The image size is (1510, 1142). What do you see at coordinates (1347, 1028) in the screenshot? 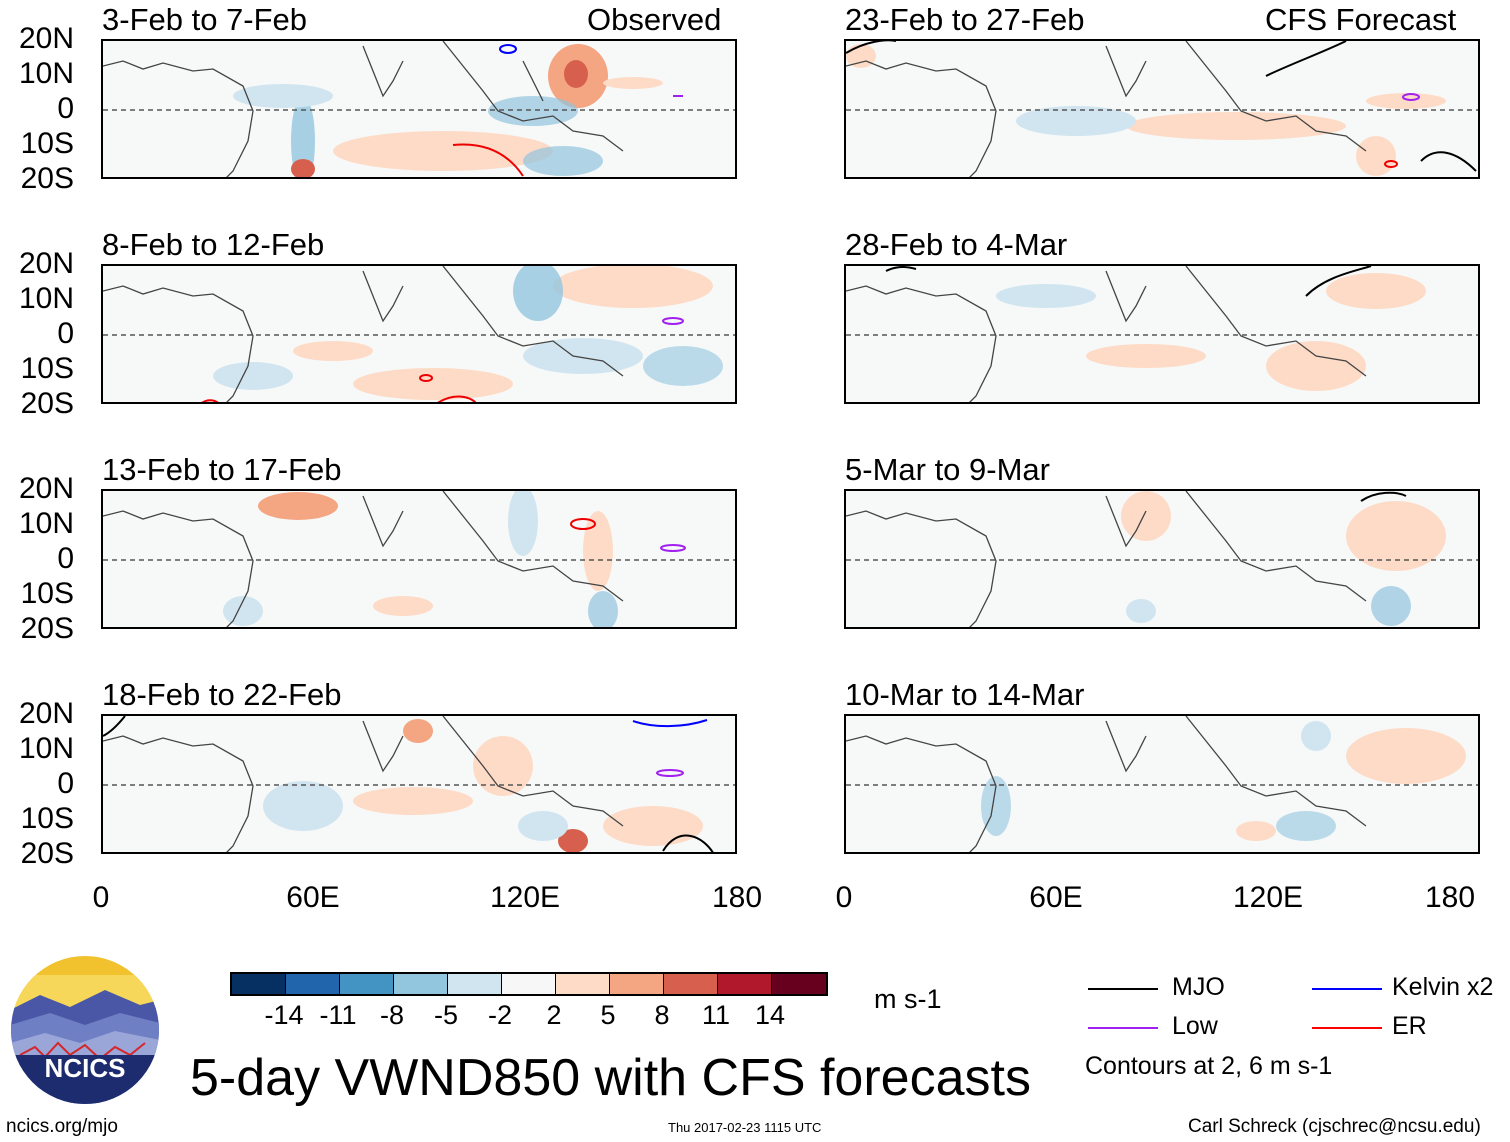
I see `legend-line-er` at bounding box center [1347, 1028].